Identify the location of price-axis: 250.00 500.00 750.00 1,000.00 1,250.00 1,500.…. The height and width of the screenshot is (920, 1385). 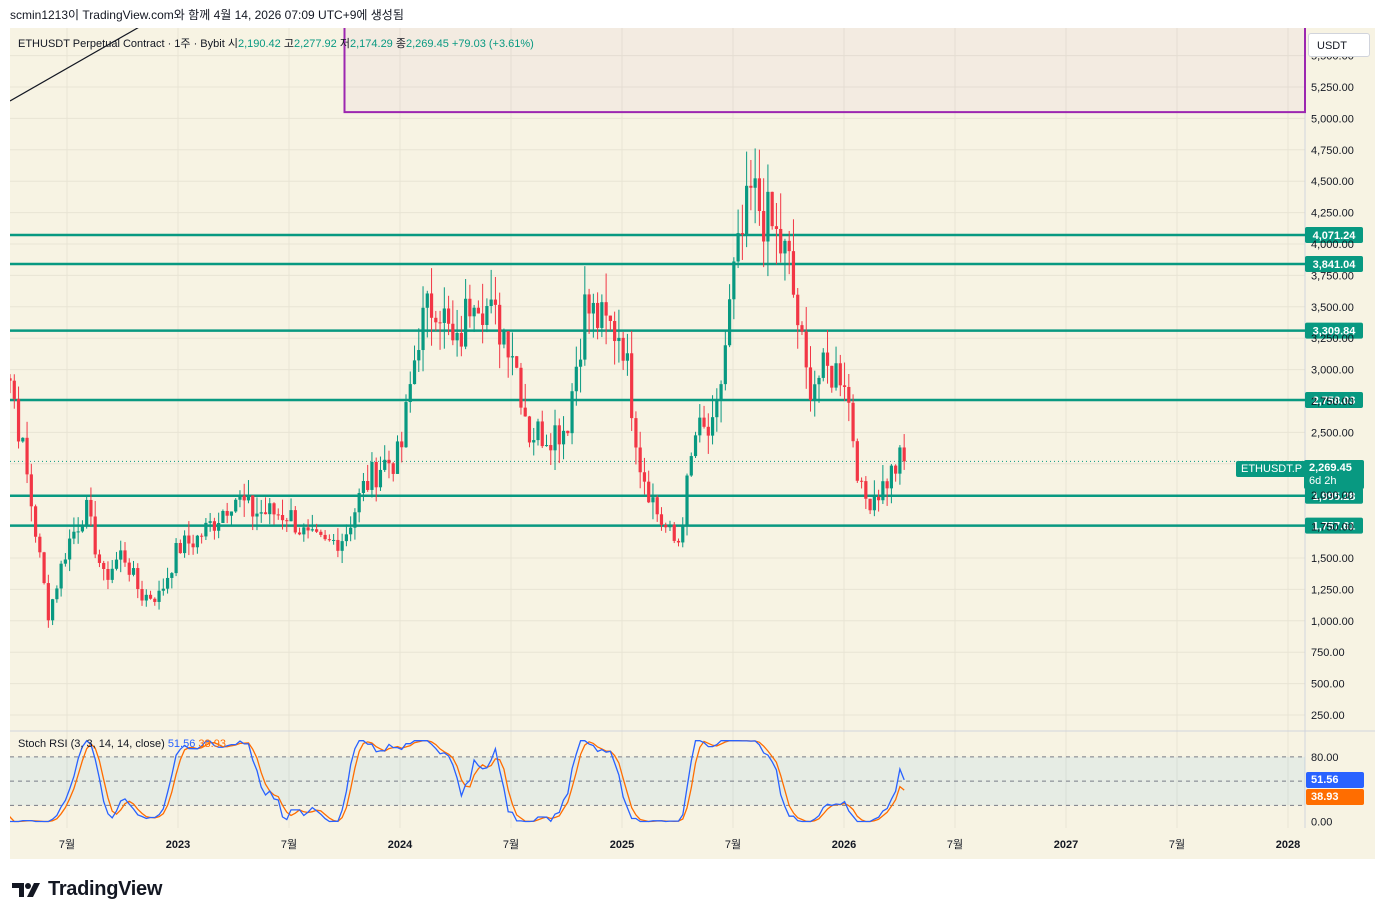
(1332, 386).